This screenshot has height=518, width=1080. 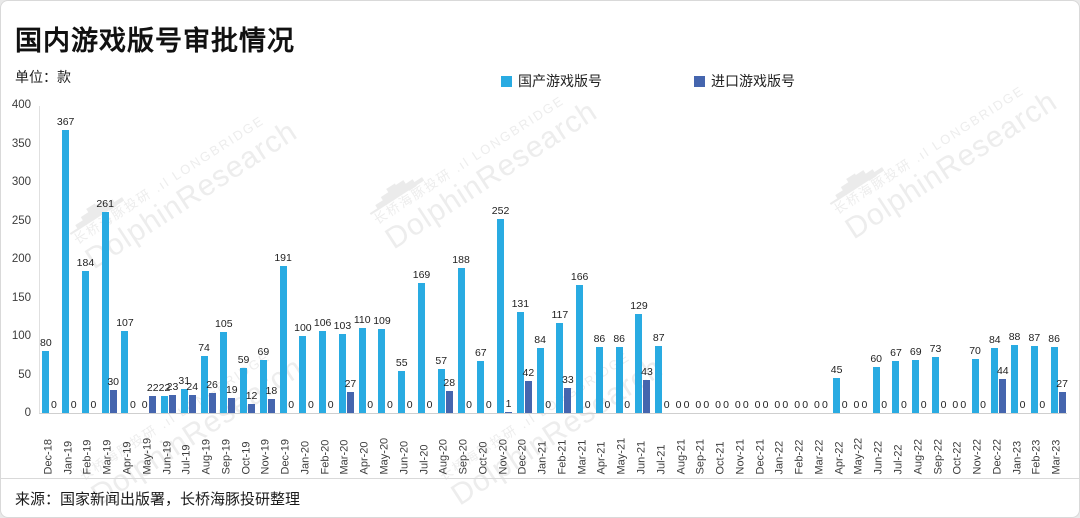 I want to click on x-tick-label: Jan-20, so click(x=305, y=457).